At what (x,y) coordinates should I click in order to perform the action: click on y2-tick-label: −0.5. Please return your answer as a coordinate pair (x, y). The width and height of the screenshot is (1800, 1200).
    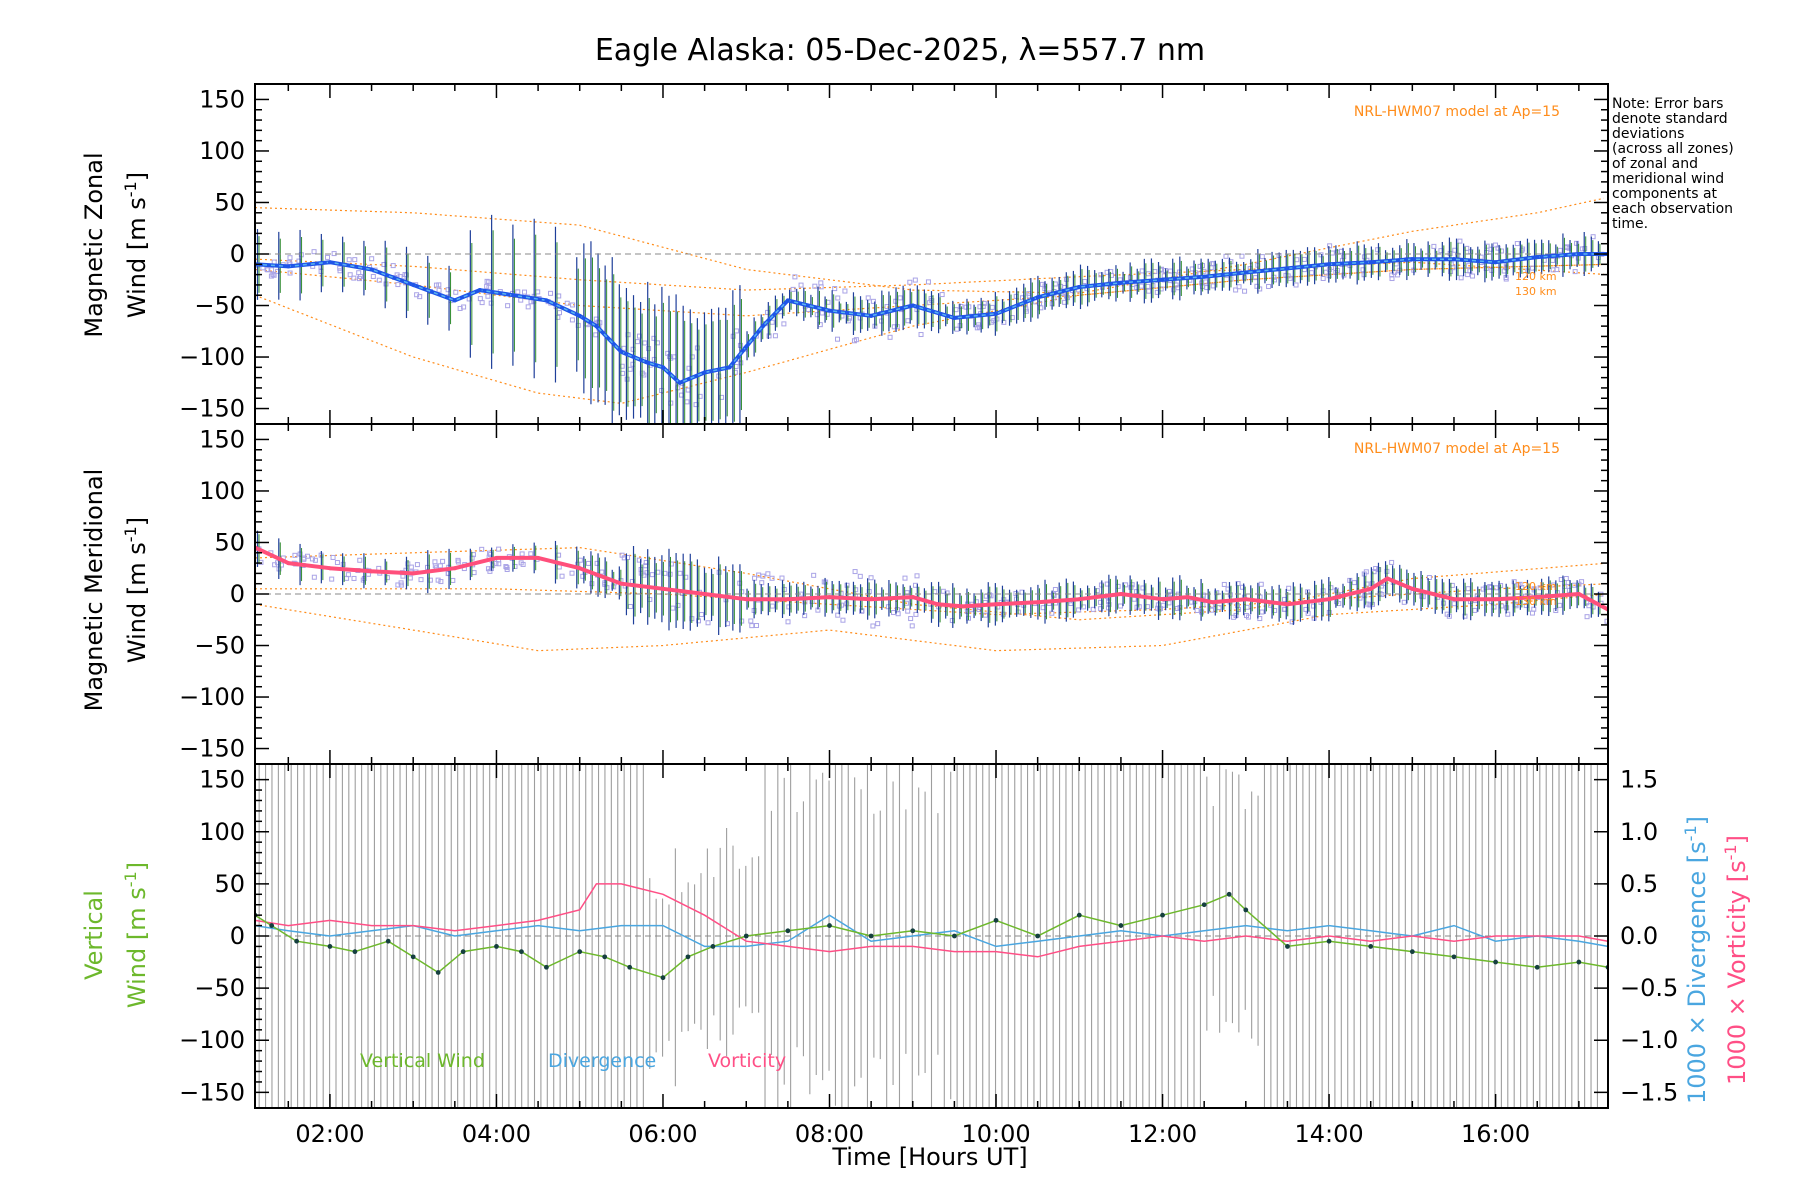
    Looking at the image, I should click on (1649, 988).